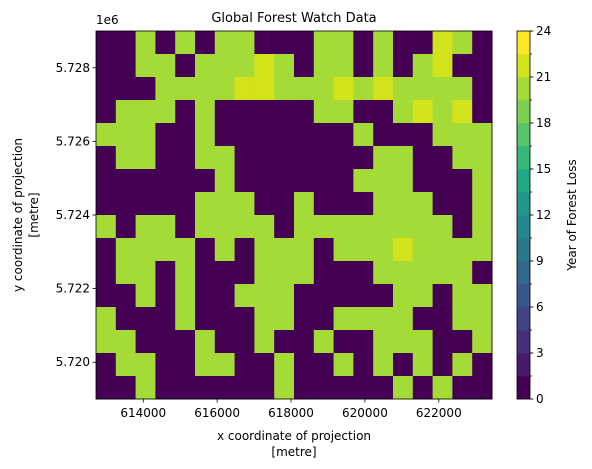  I want to click on colorbar-tick-label: 9, so click(540, 261).